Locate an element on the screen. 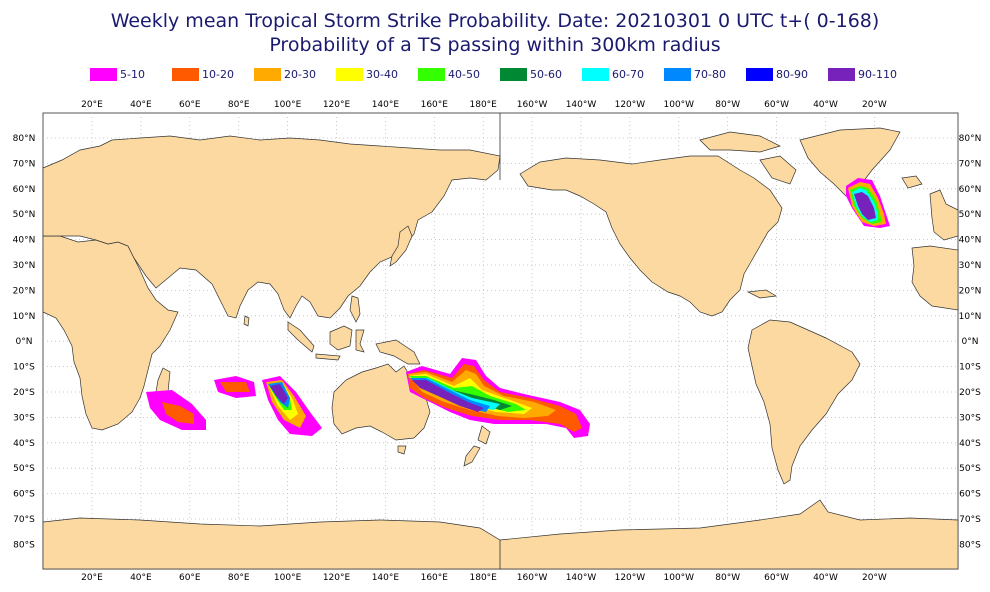 The image size is (990, 592). sulawesi-landmass is located at coordinates (360, 341).